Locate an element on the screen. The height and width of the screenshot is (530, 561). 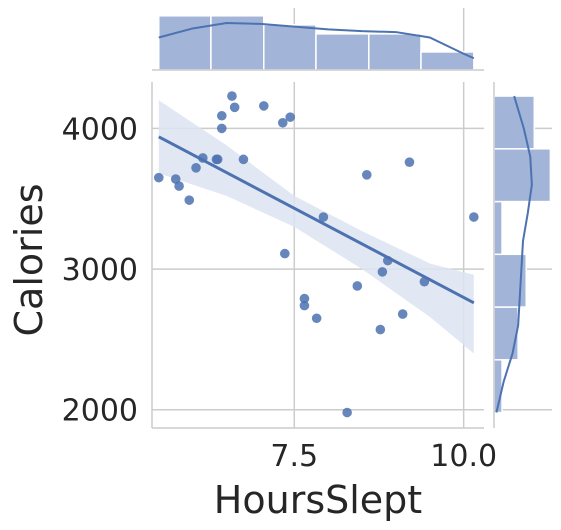
marginal-x-histogram is located at coordinates (318, 39).